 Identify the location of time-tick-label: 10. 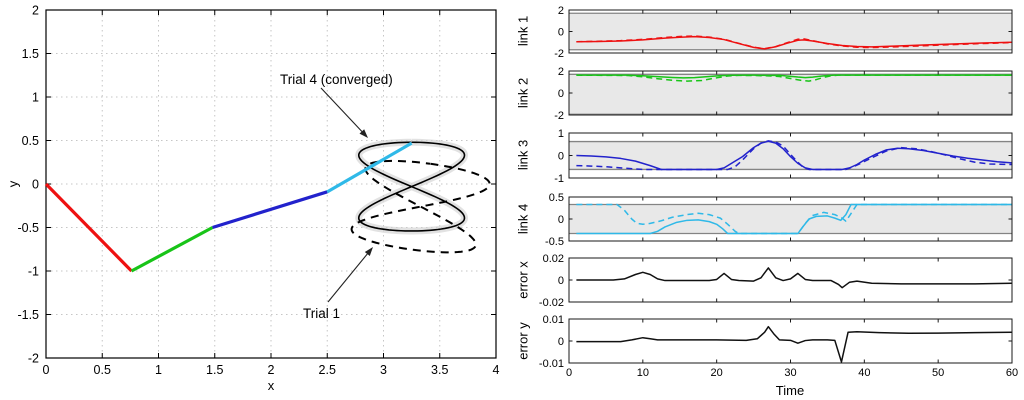
(643, 373).